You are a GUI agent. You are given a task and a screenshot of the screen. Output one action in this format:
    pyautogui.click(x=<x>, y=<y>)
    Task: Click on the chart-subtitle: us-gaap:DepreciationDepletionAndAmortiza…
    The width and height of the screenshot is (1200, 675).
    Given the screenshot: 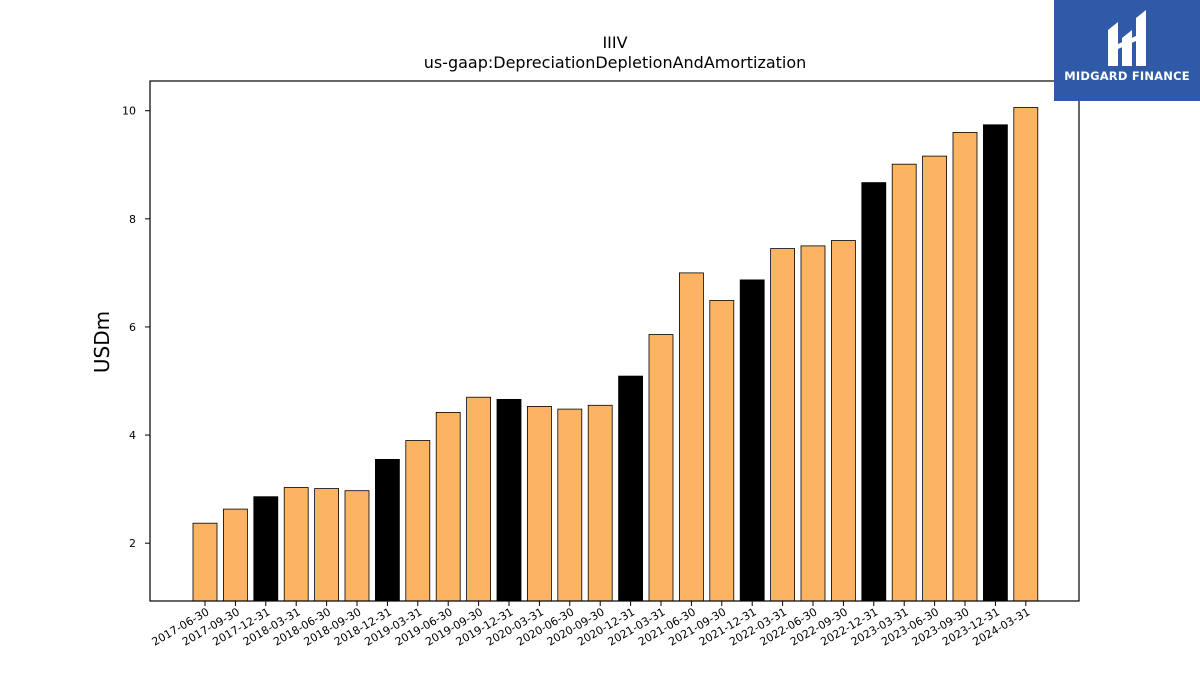 What is the action you would take?
    pyautogui.click(x=615, y=62)
    